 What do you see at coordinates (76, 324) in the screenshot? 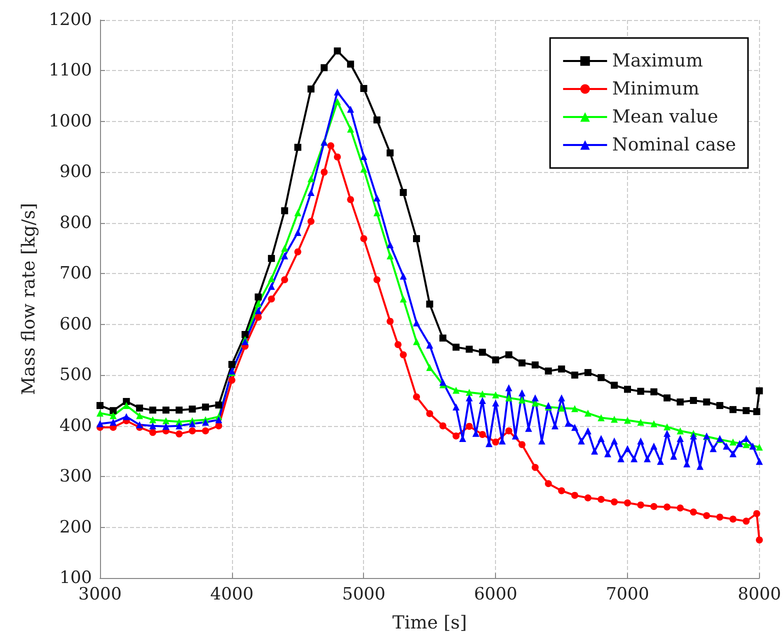
I see `y-tick-label: 600` at bounding box center [76, 324].